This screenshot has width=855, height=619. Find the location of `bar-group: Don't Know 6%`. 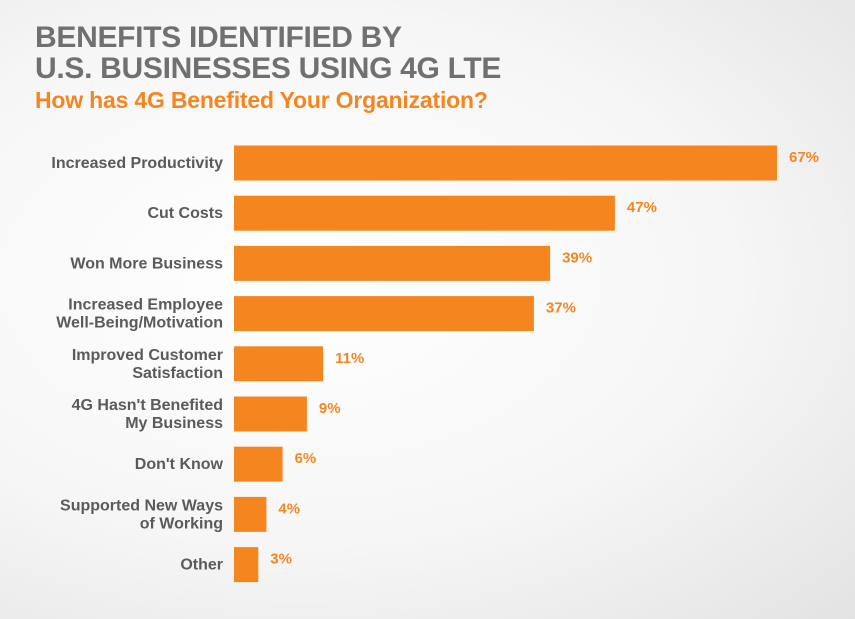

bar-group: Don't Know 6% is located at coordinates (226, 464).